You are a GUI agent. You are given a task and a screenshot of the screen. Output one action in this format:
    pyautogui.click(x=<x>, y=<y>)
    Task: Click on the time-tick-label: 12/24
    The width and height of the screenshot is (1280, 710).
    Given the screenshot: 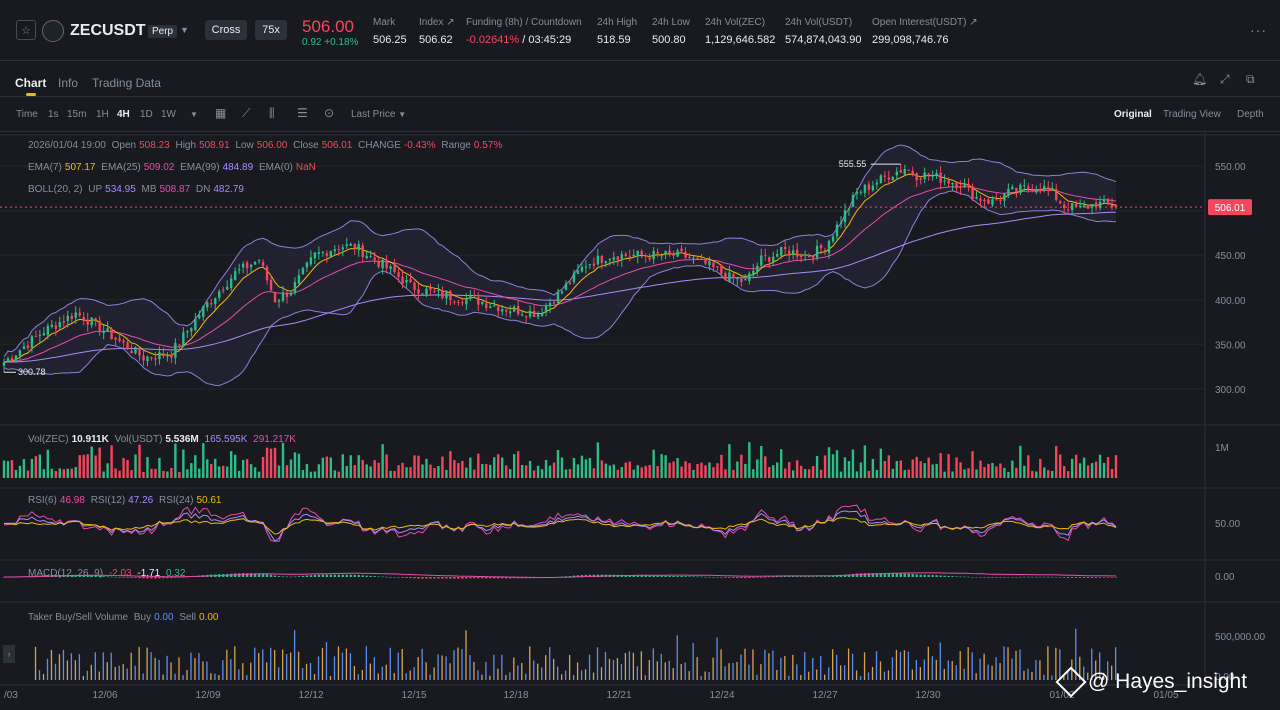 What is the action you would take?
    pyautogui.click(x=721, y=695)
    